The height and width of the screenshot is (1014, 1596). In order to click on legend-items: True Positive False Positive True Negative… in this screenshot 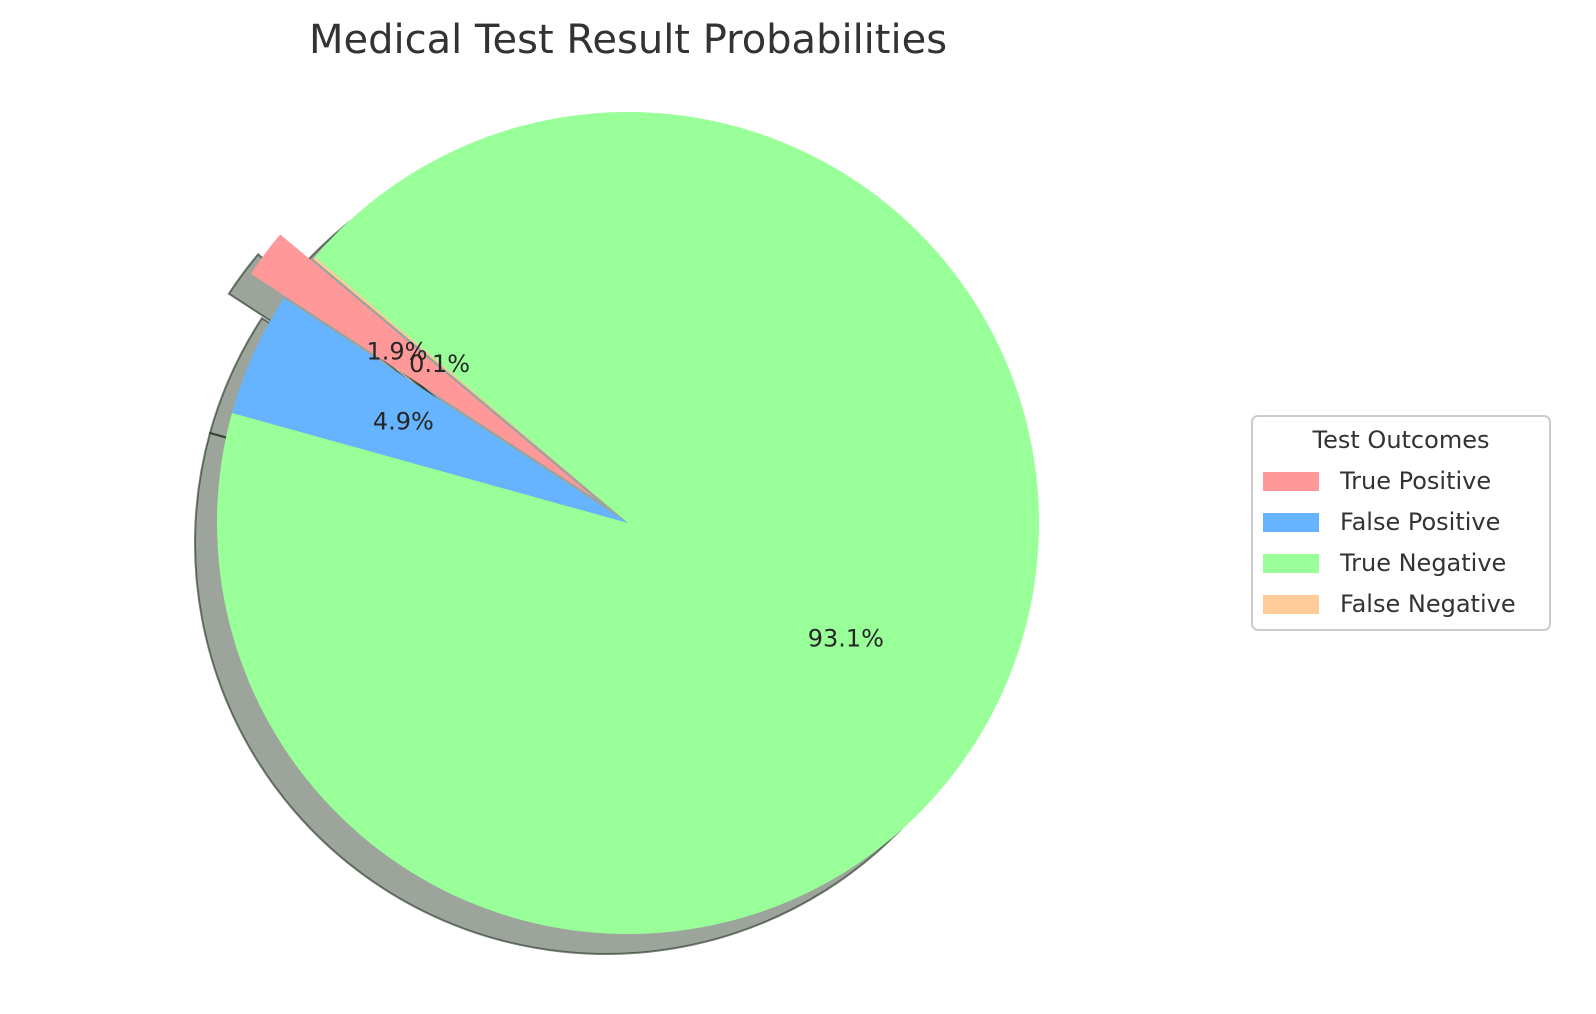, I will do `click(1389, 542)`.